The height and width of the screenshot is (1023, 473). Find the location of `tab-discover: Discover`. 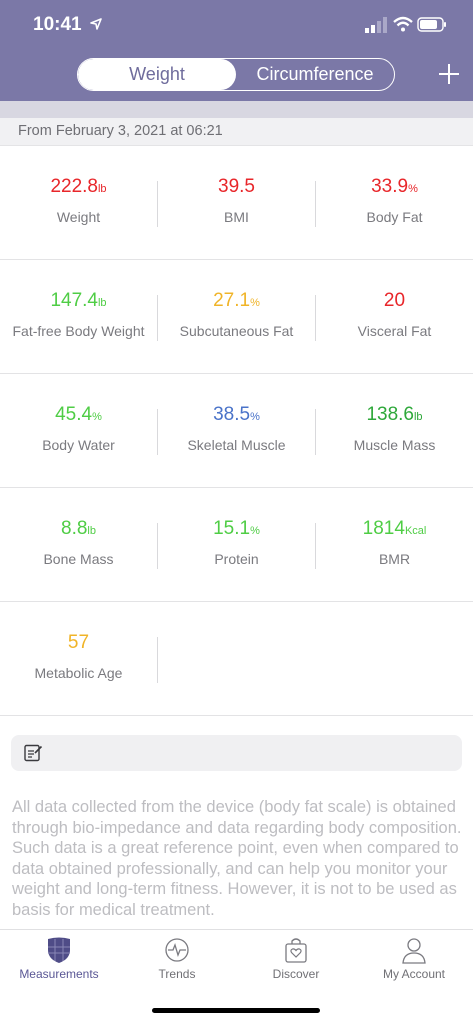

tab-discover: Discover is located at coordinates (296, 960).